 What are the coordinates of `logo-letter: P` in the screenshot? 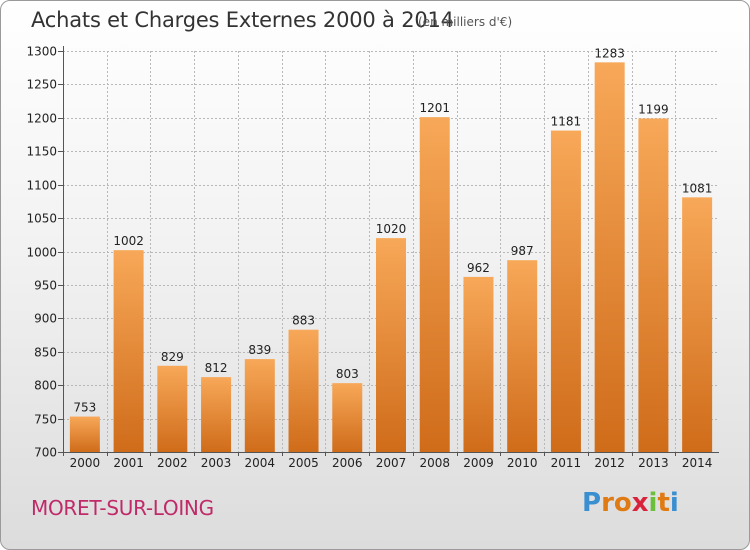 It's located at (592, 503).